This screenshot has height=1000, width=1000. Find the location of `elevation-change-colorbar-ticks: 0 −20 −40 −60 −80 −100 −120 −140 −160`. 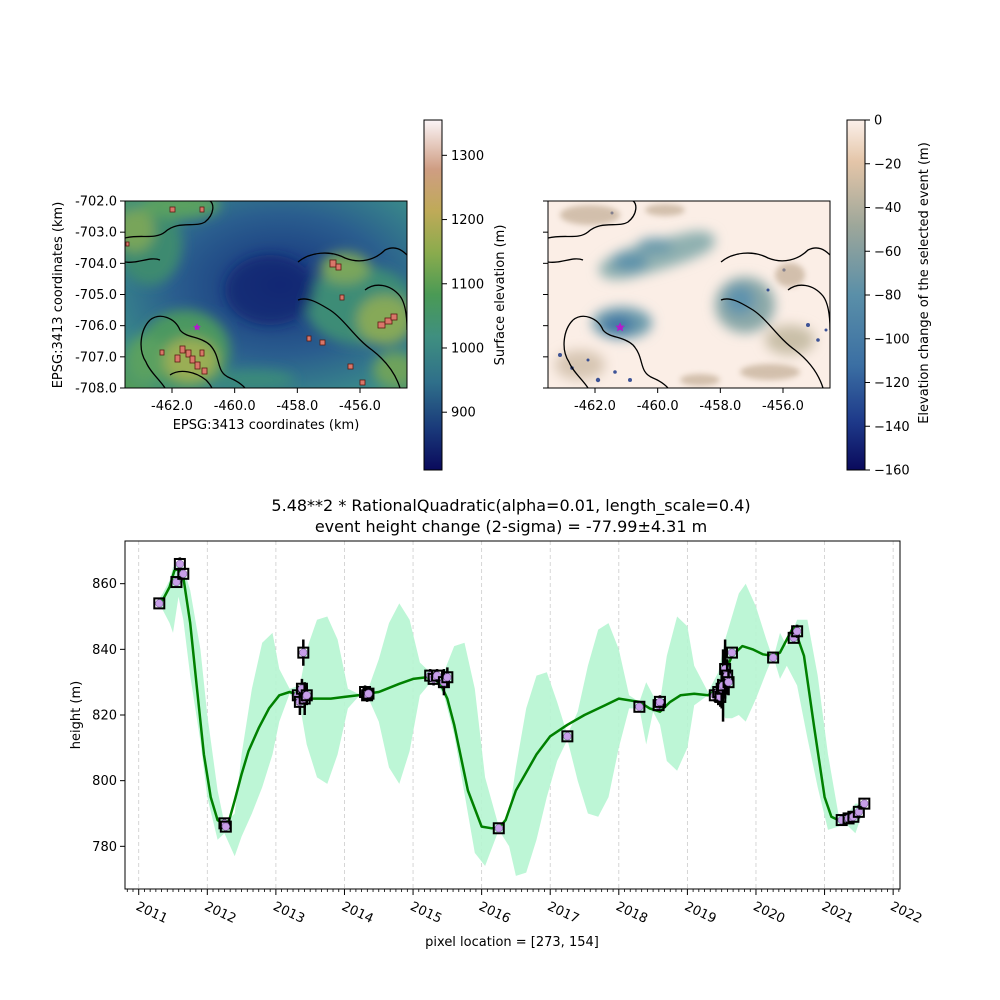

elevation-change-colorbar-ticks: 0 −20 −40 −60 −80 −100 −120 −140 −160 is located at coordinates (887, 296).